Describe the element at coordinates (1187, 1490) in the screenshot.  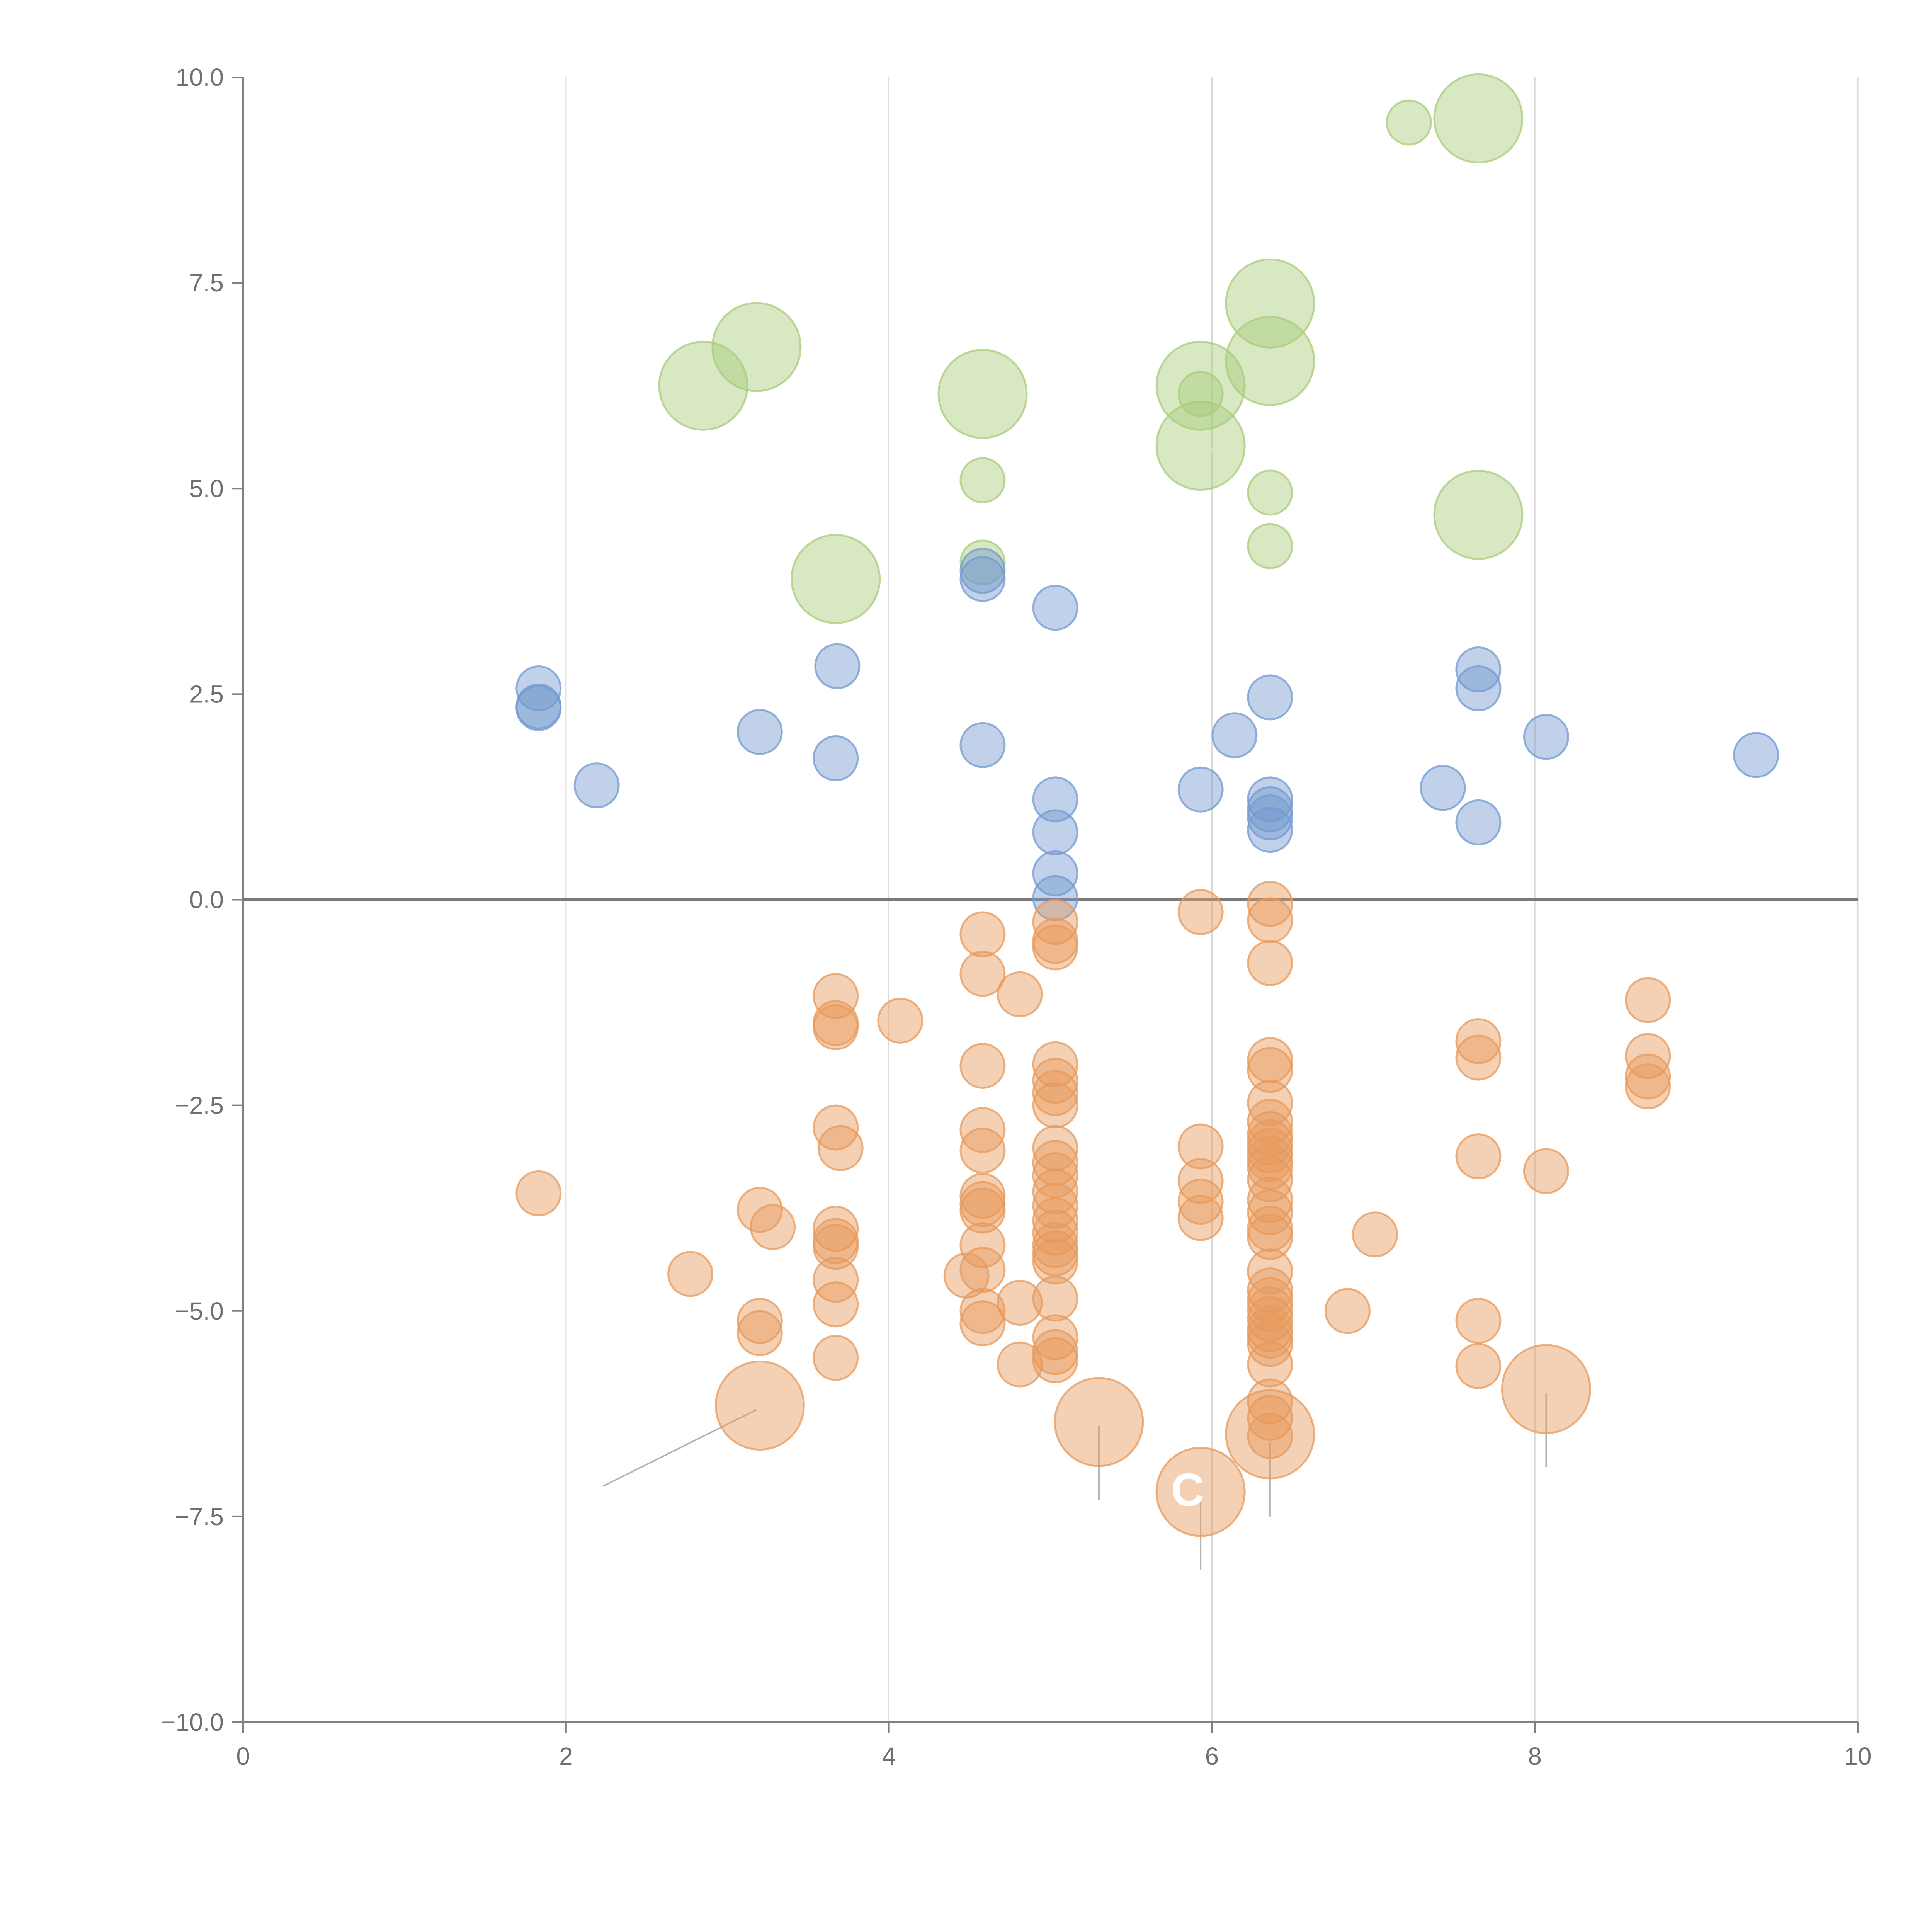
I see `annotation-label: C` at that location.